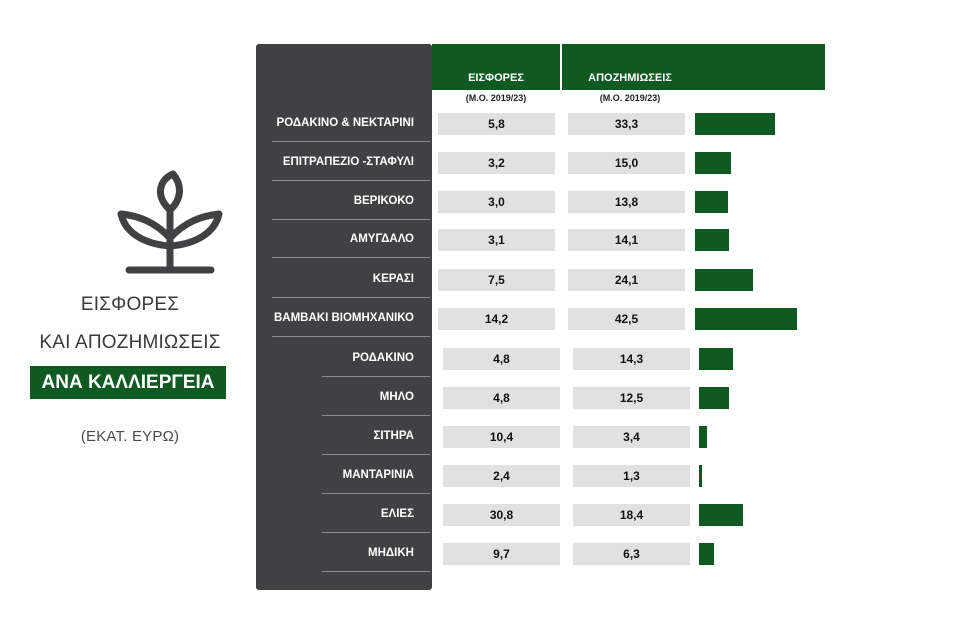 This screenshot has width=960, height=620. Describe the element at coordinates (501, 437) in the screenshot. I see `contributions-value: 10,4` at that location.